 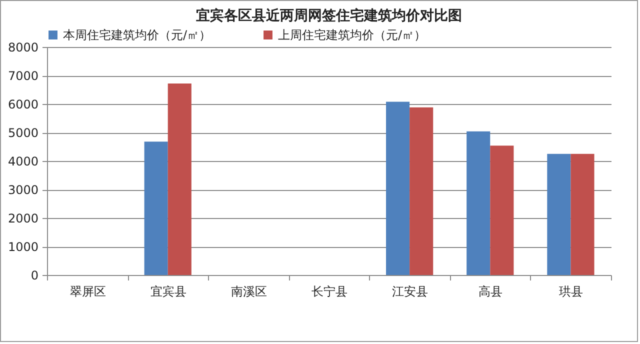 What do you see at coordinates (352, 35) in the screenshot?
I see `legend-label: 上周住宅建筑均价（元/㎡）` at bounding box center [352, 35].